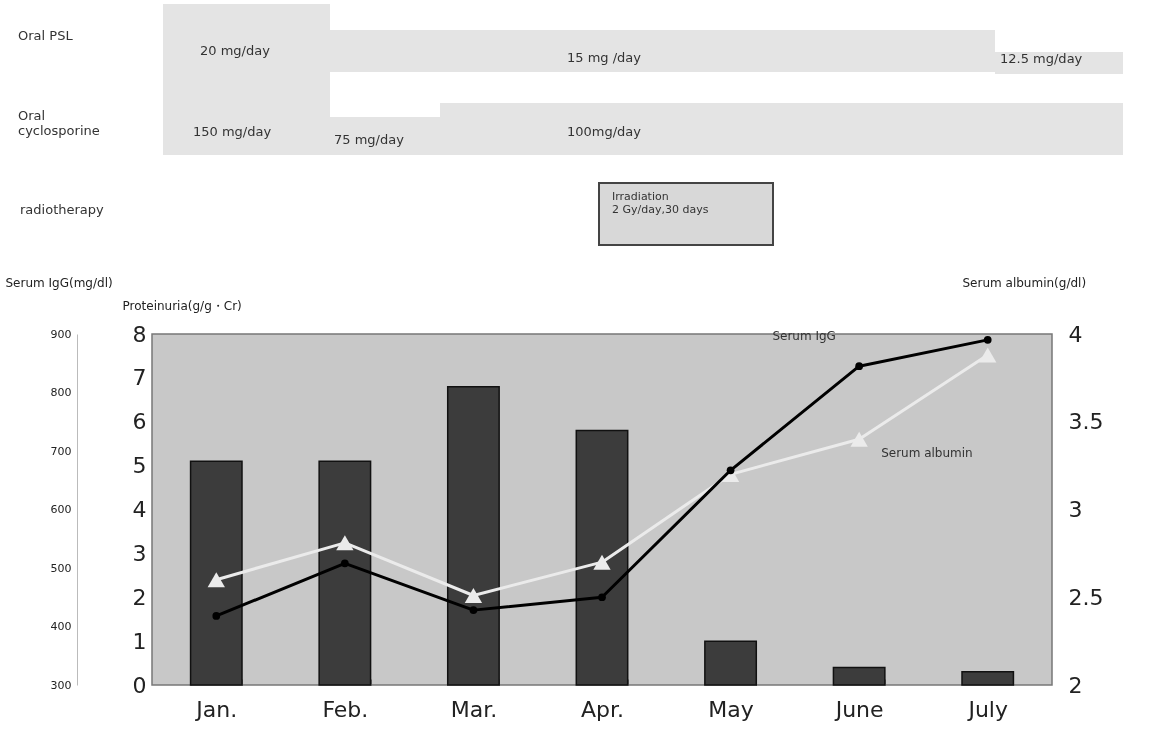  Describe the element at coordinates (61, 568) in the screenshot. I see `y3-tick-label: 500` at that location.